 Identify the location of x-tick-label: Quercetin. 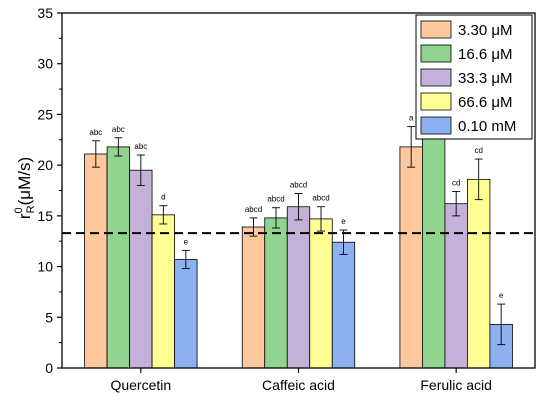
(140, 385).